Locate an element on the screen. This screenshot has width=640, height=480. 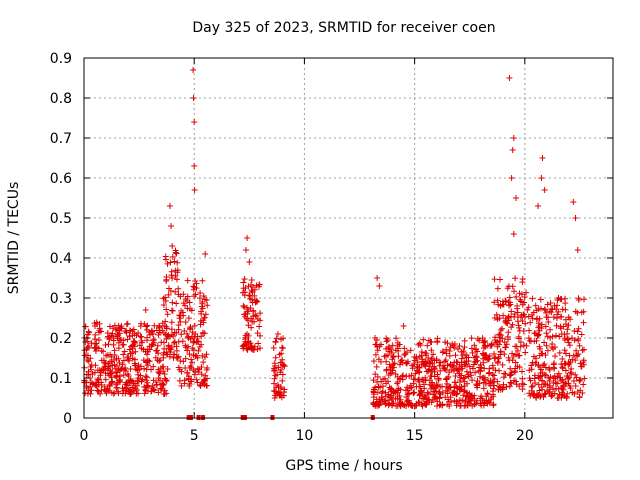
x-axis-label: GPS time / hours is located at coordinates (343, 466).